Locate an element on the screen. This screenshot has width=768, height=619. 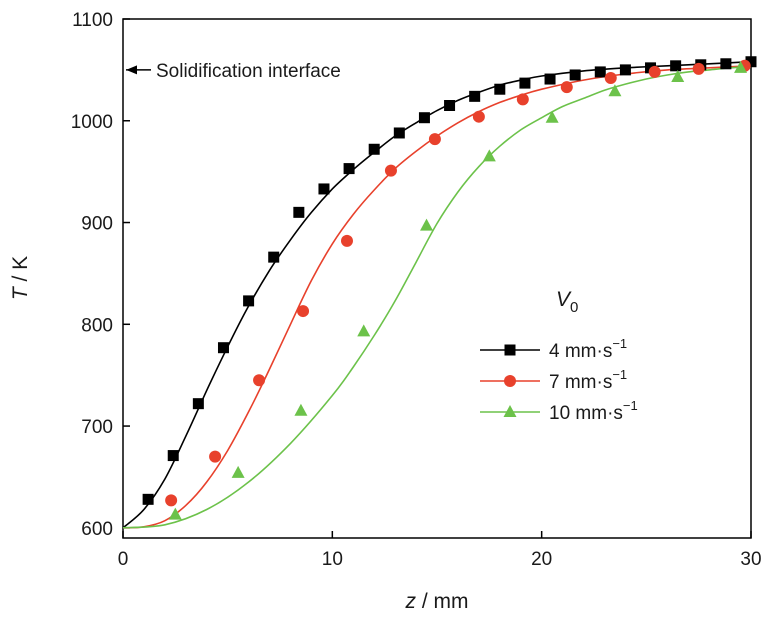
annotation: Solidification interface is located at coordinates (233, 71).